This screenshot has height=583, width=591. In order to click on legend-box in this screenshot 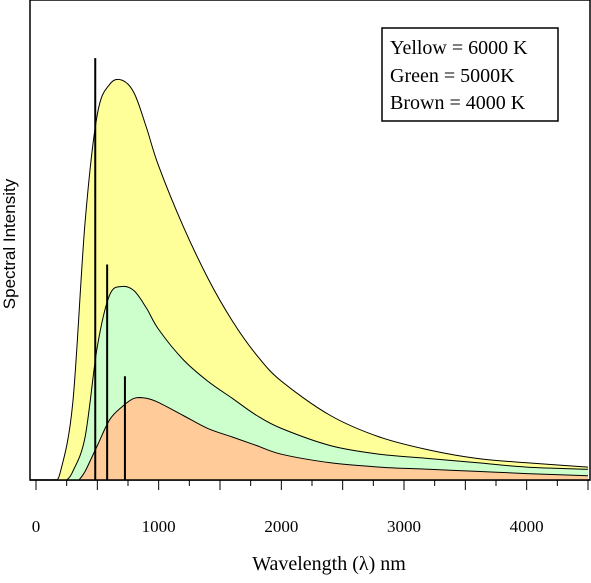, I will do `click(470, 74)`.